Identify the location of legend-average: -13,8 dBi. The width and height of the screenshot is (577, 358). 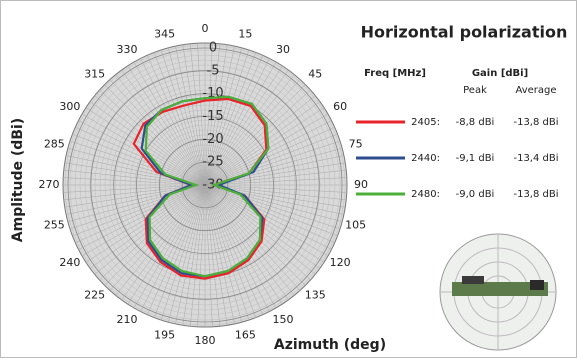
(535, 194).